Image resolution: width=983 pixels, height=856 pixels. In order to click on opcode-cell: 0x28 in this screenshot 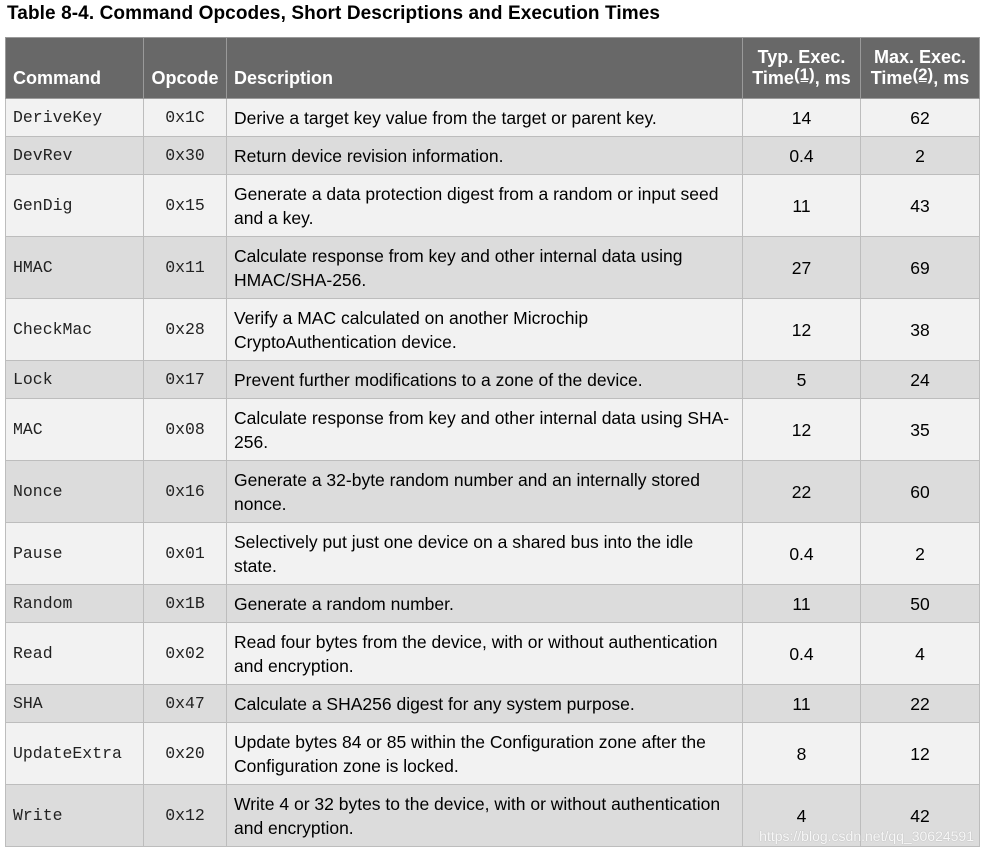, I will do `click(185, 329)`.